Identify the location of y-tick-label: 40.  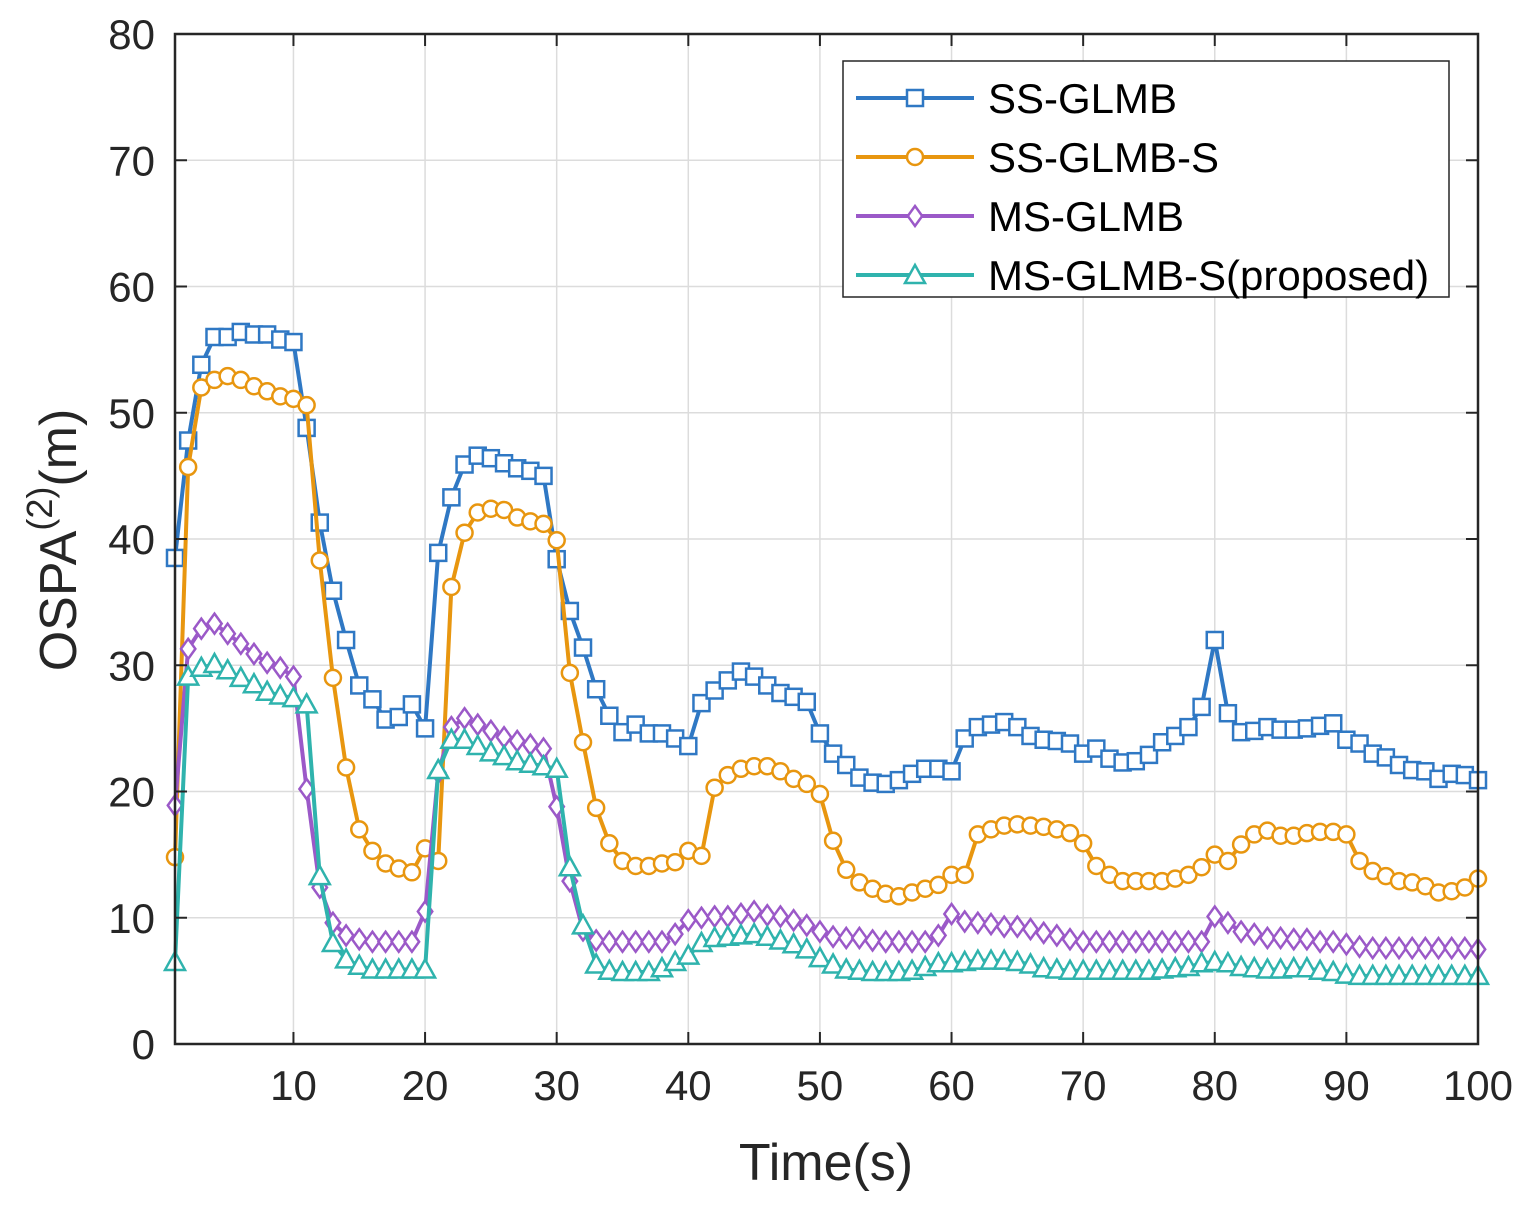
(131, 539).